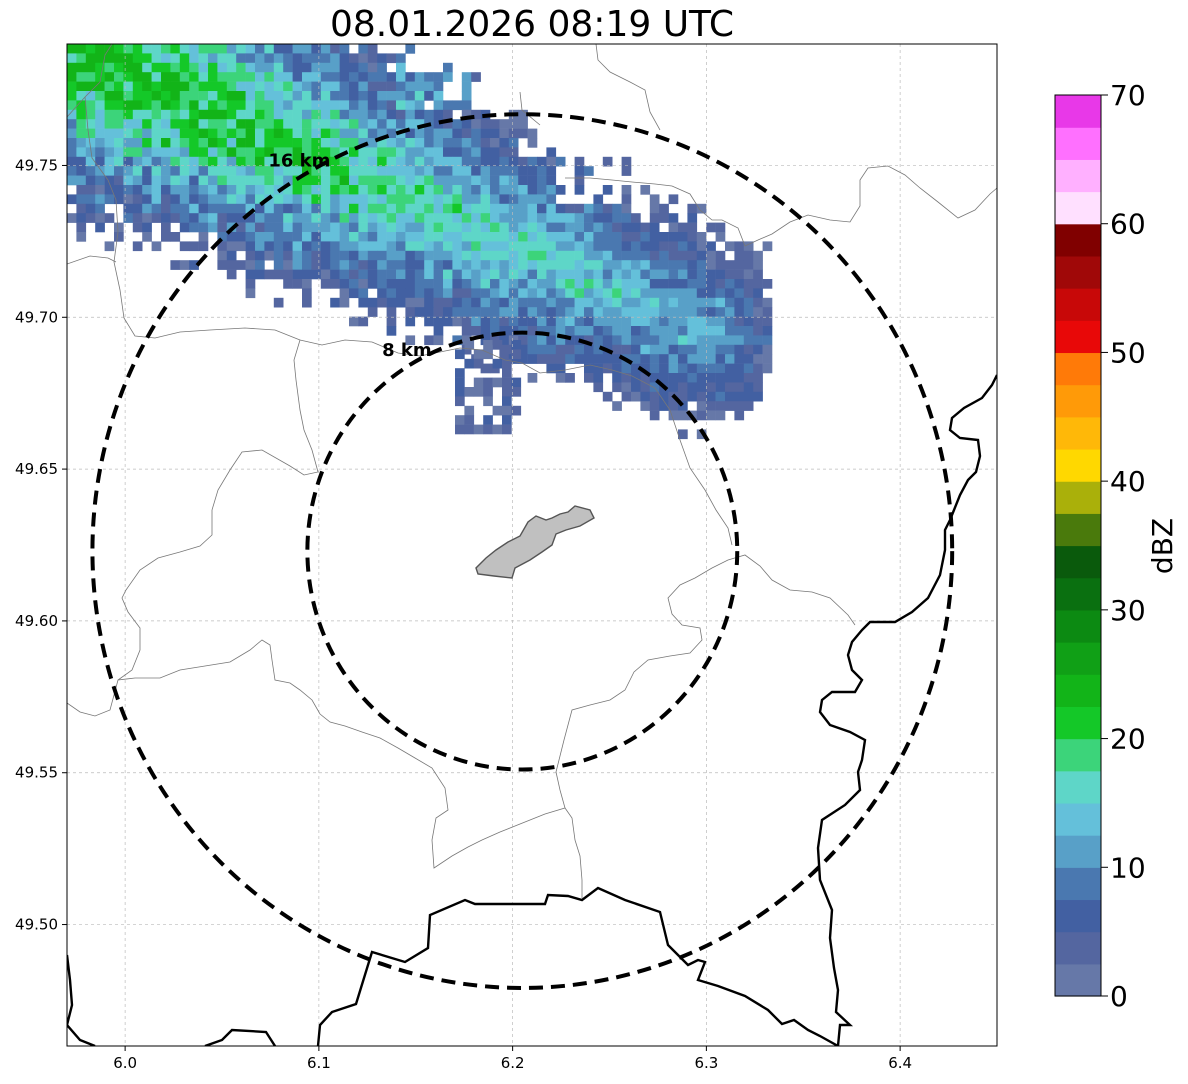 This screenshot has height=1084, width=1188. Describe the element at coordinates (81, 1035) in the screenshot. I see `country-border` at that location.